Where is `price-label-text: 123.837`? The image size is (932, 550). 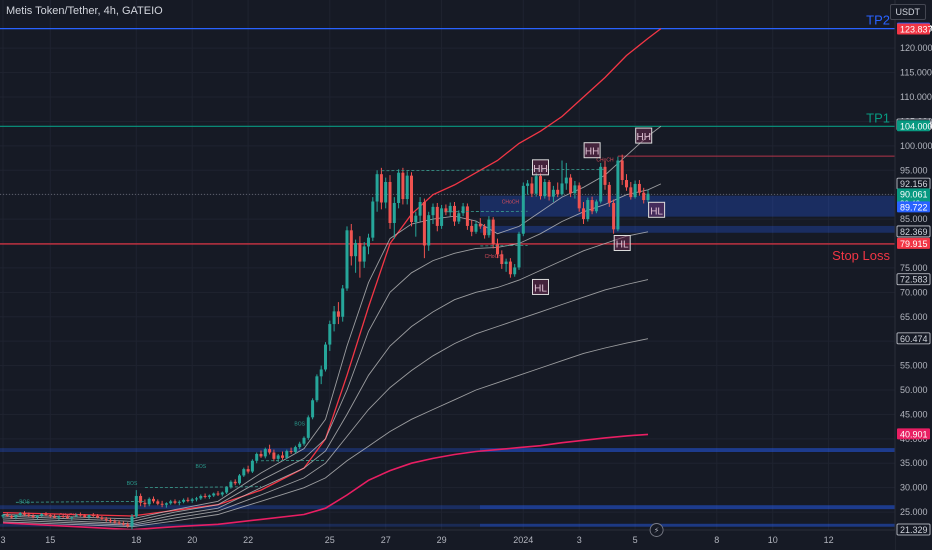
price-label-text: 123.837 is located at coordinates (916, 29).